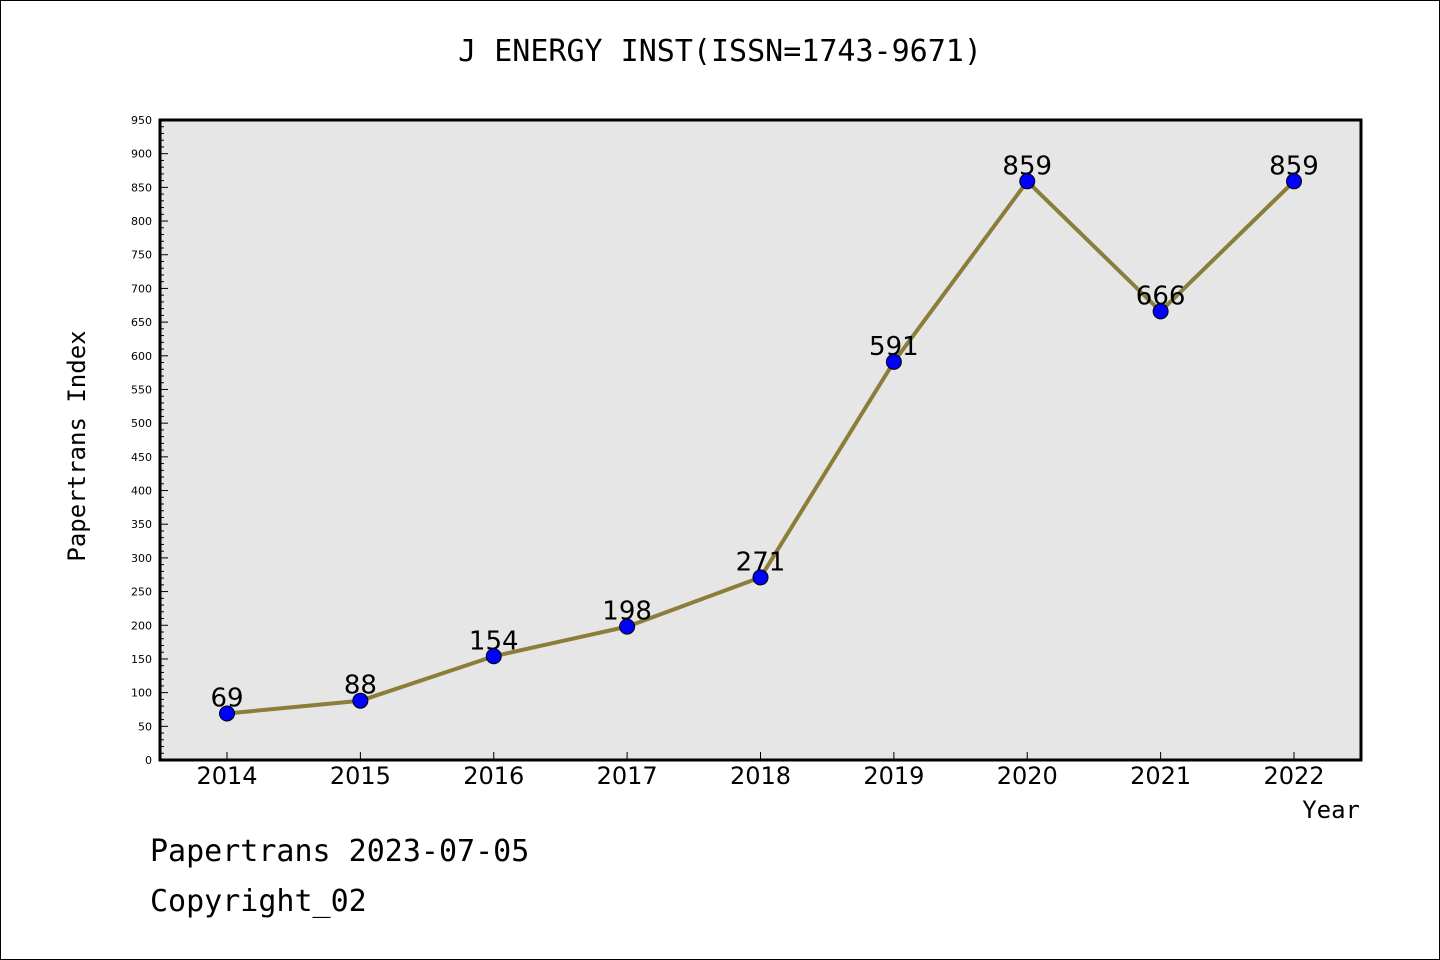  Describe the element at coordinates (360, 776) in the screenshot. I see `x-tick-label: 2015` at that location.